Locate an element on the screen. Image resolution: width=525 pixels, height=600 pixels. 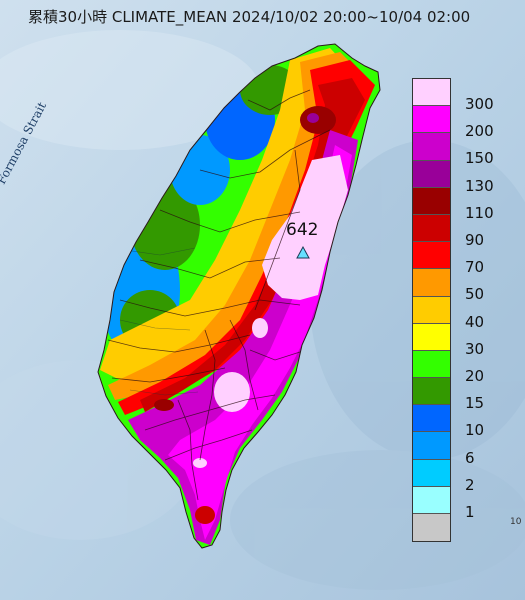
color-legend is located at coordinates (431, 310).